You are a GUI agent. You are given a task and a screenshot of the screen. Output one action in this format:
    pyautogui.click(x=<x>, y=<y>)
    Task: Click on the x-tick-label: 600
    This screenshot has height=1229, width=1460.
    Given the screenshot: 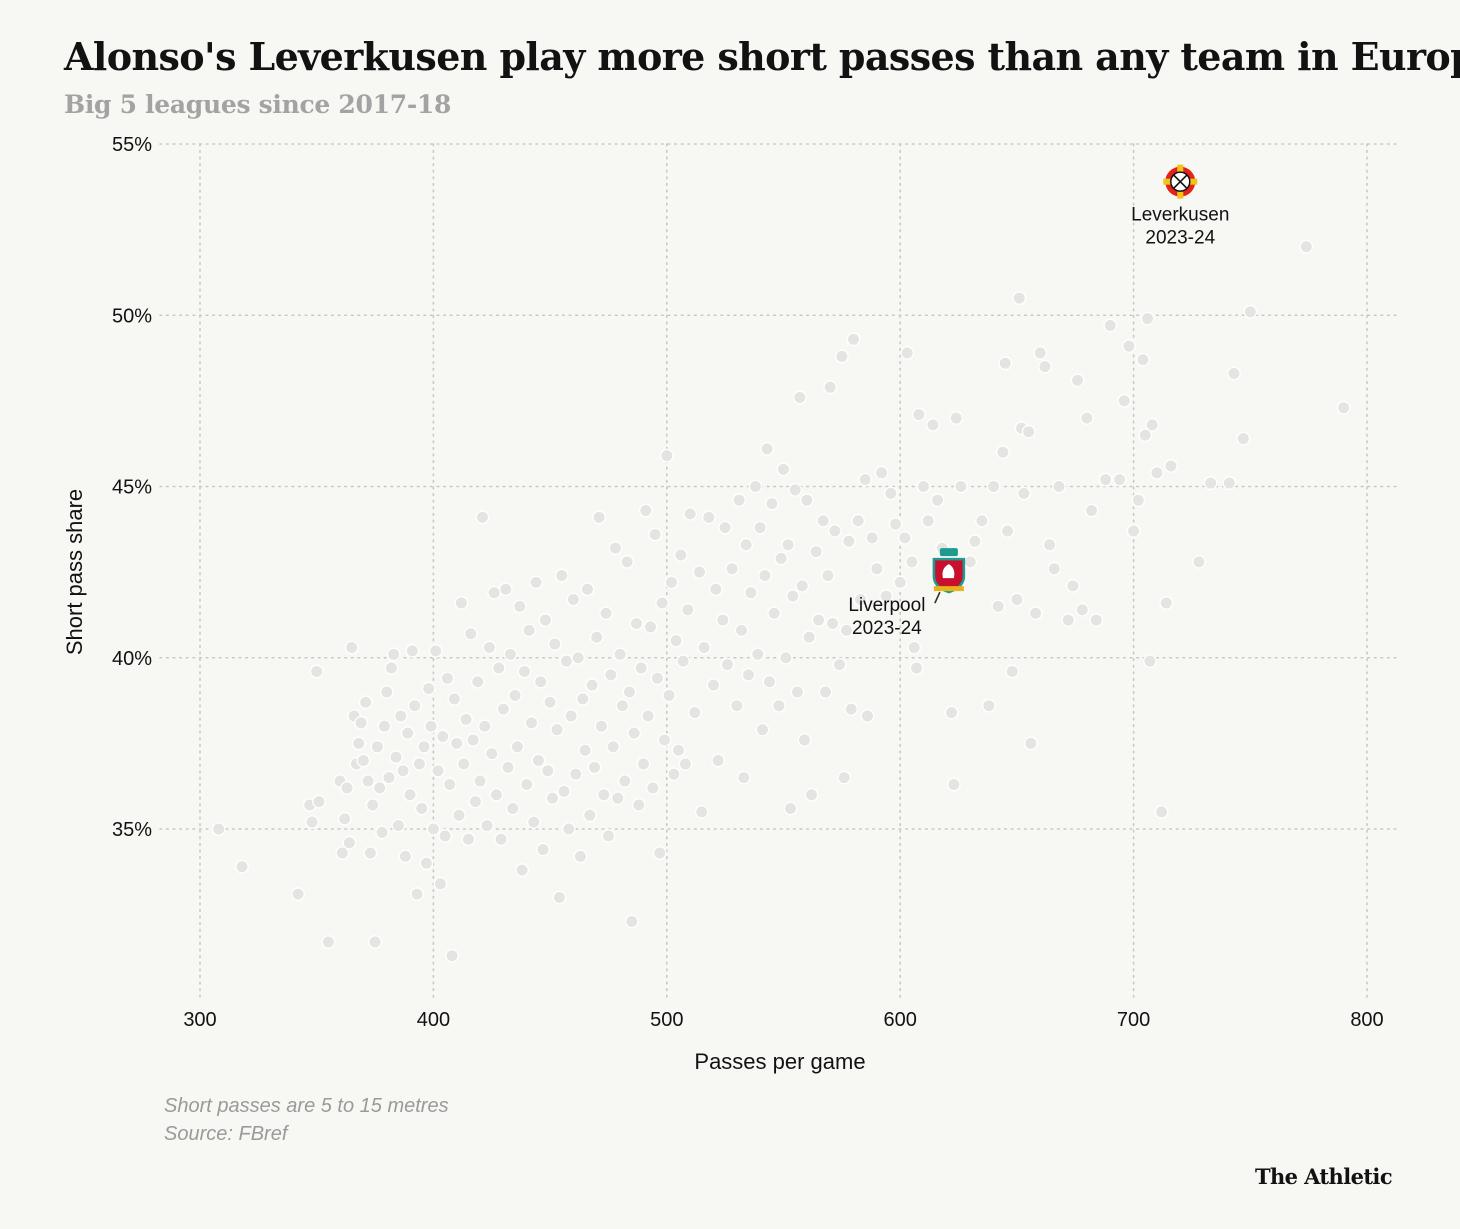 What is the action you would take?
    pyautogui.click(x=900, y=1020)
    